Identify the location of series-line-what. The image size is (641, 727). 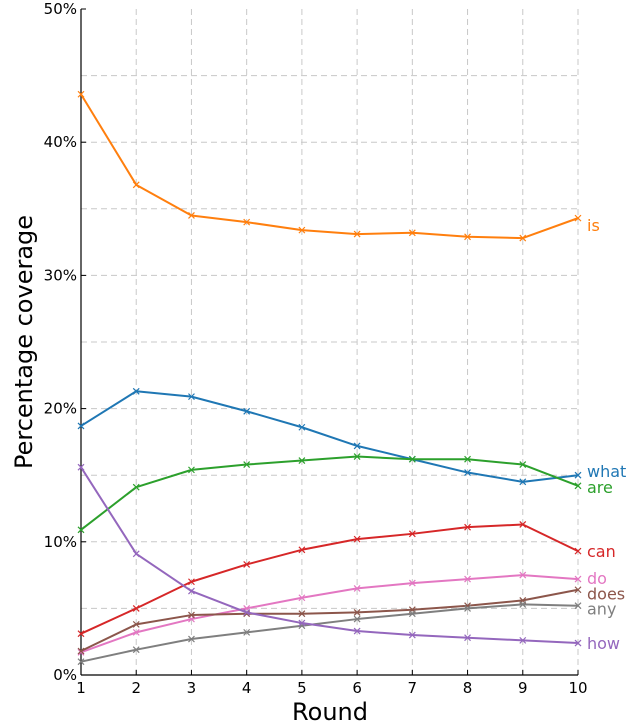
(329, 436).